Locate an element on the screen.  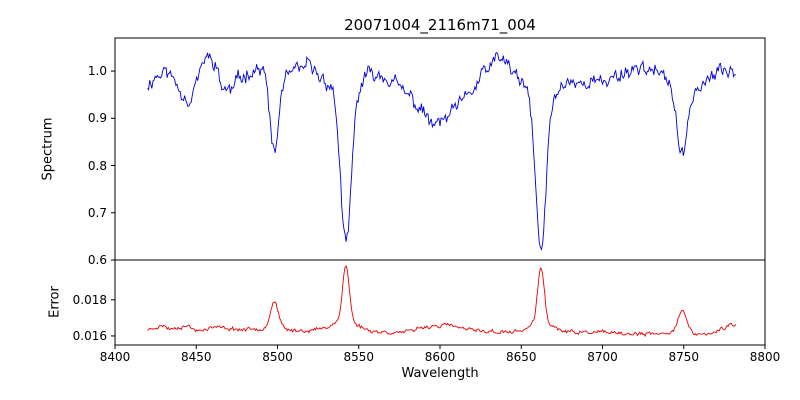
x-tick-label: 8800 is located at coordinates (765, 357).